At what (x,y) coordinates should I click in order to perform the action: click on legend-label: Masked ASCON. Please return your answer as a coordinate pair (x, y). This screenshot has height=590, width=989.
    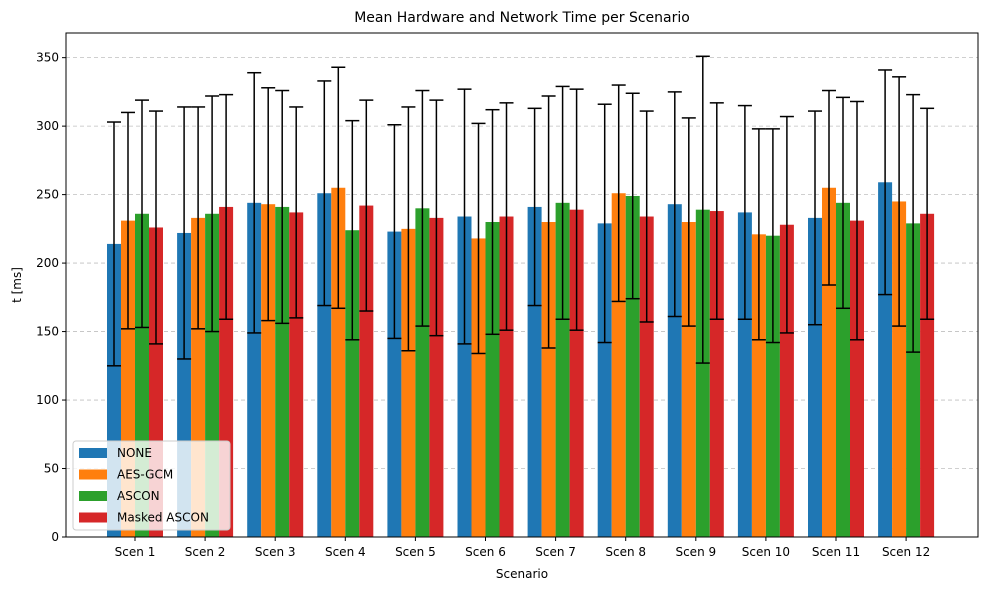
    Looking at the image, I should click on (163, 518).